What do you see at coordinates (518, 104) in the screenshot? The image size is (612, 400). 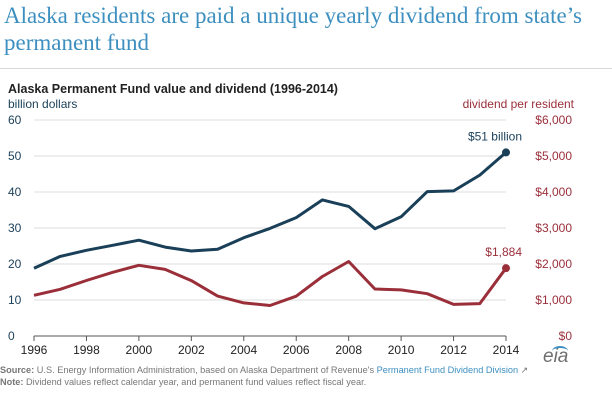 I see `right-axis-label: dividend per resident` at bounding box center [518, 104].